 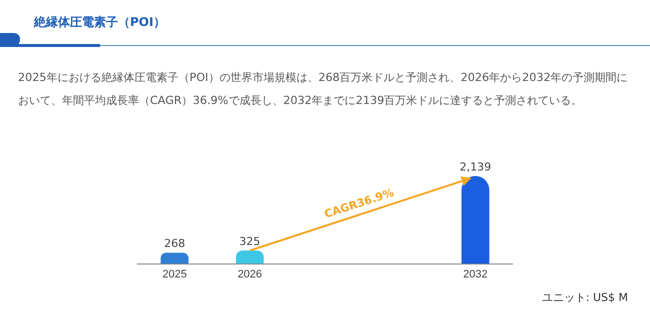 What do you see at coordinates (174, 274) in the screenshot?
I see `x-tick-label: 2025` at bounding box center [174, 274].